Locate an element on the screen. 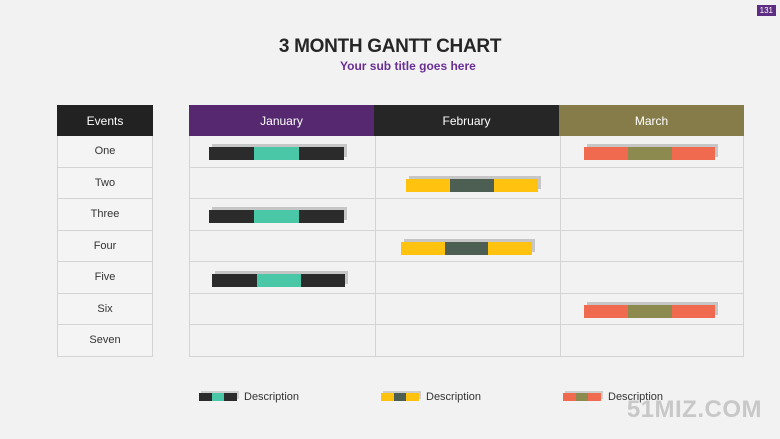 The width and height of the screenshot is (780, 439). event-label: Two is located at coordinates (105, 183).